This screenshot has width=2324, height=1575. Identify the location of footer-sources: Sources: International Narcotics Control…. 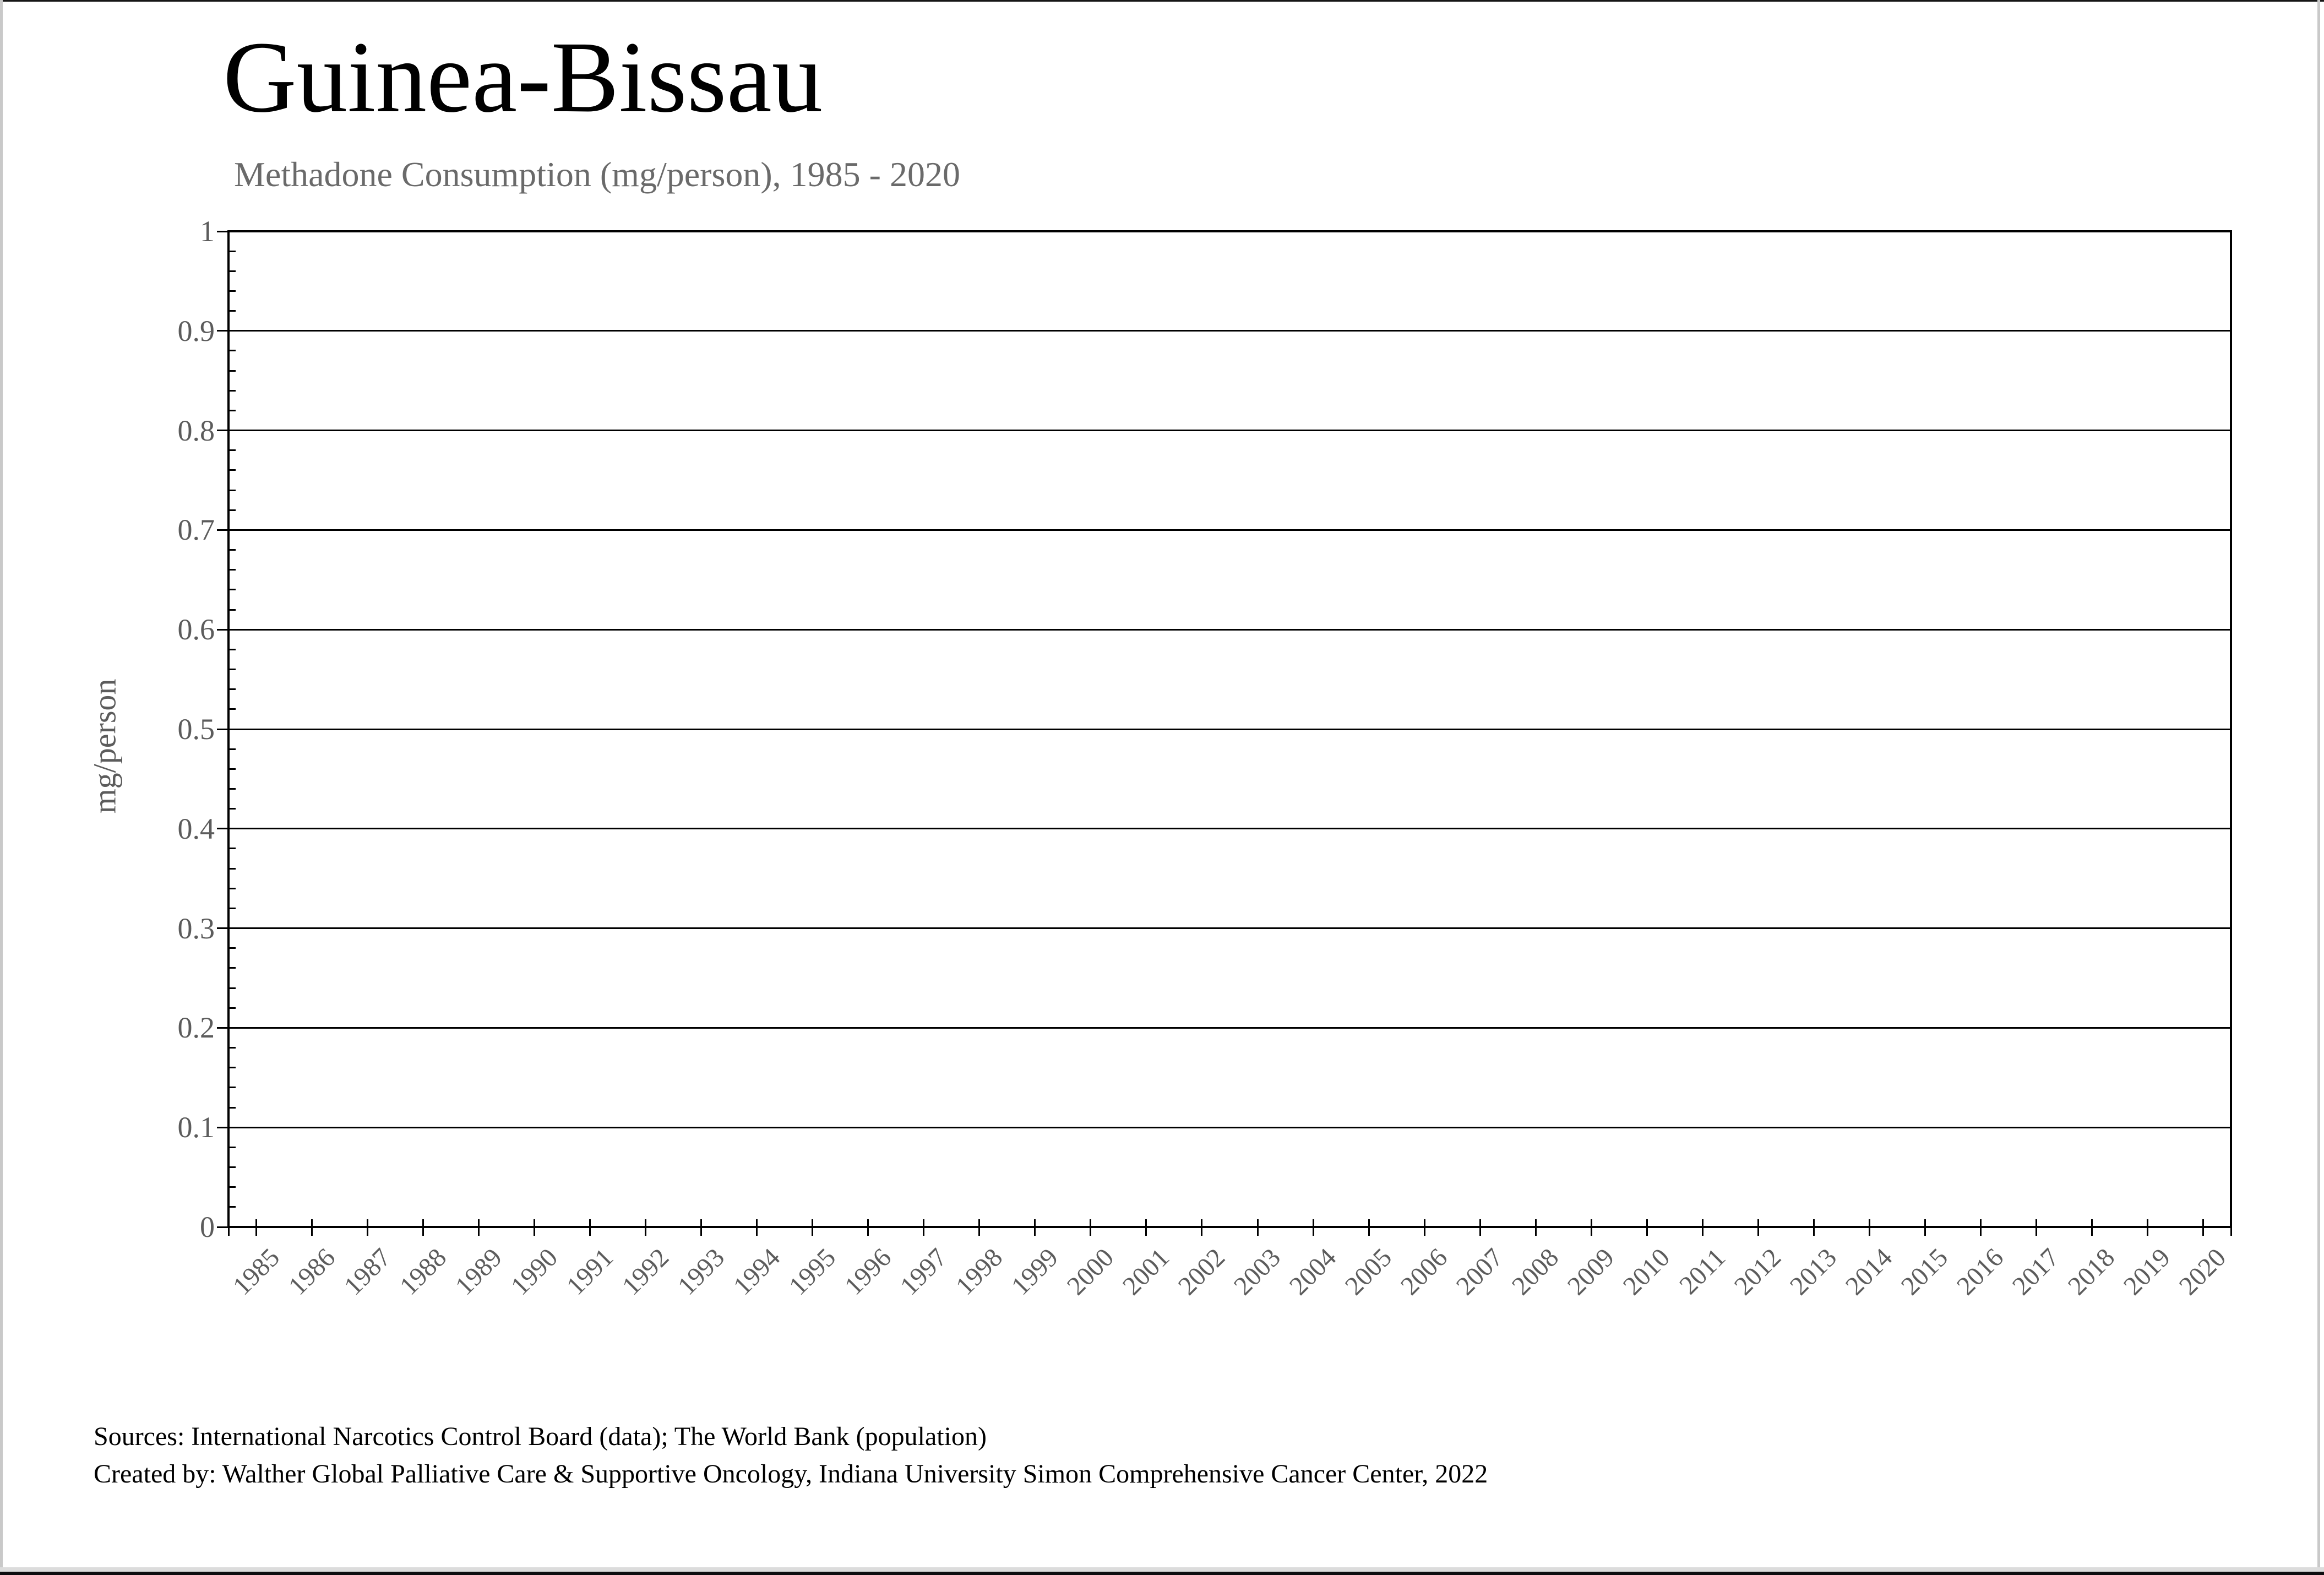
(791, 1455).